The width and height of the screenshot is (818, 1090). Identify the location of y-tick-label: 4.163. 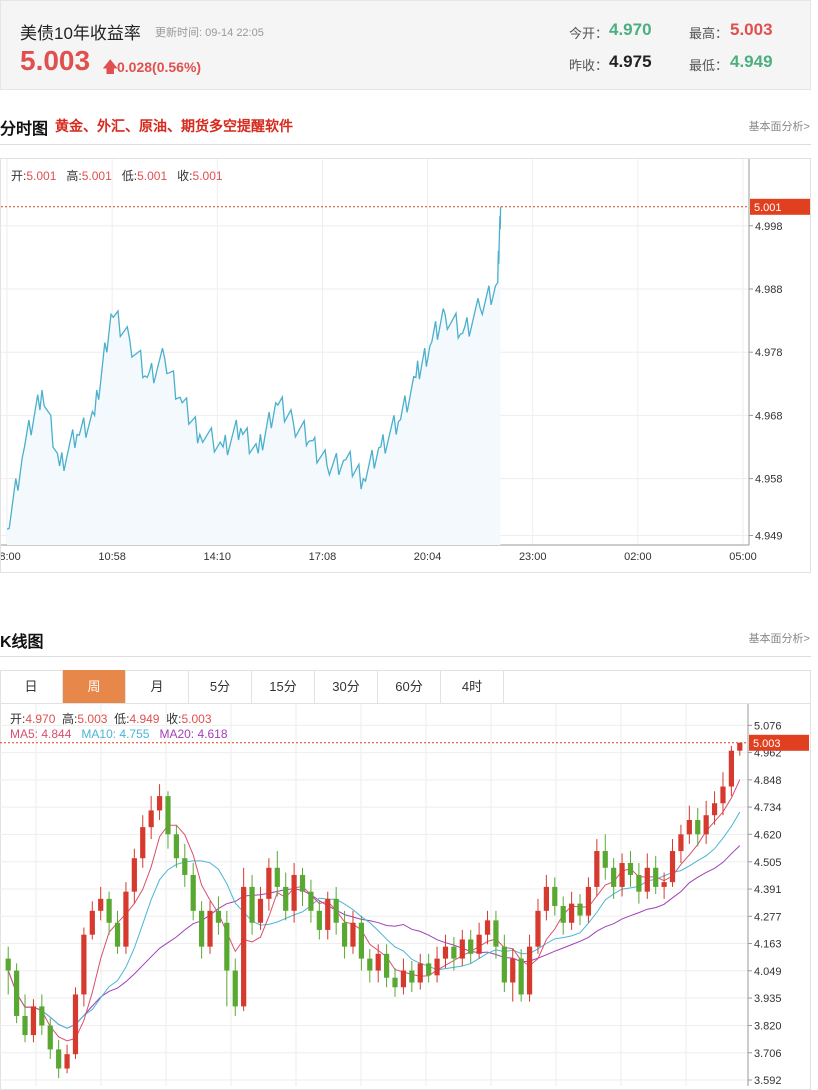
(768, 945).